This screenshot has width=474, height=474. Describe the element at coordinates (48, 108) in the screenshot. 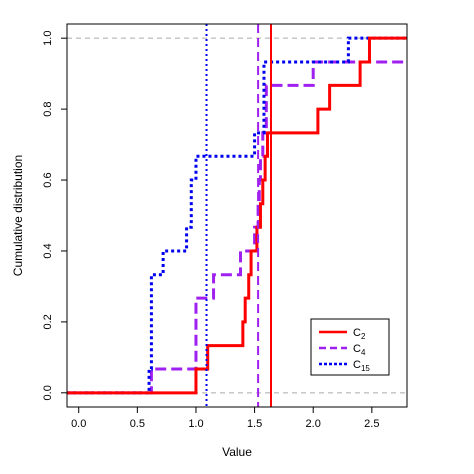

I see `y-tick-label-4: 0.8` at that location.